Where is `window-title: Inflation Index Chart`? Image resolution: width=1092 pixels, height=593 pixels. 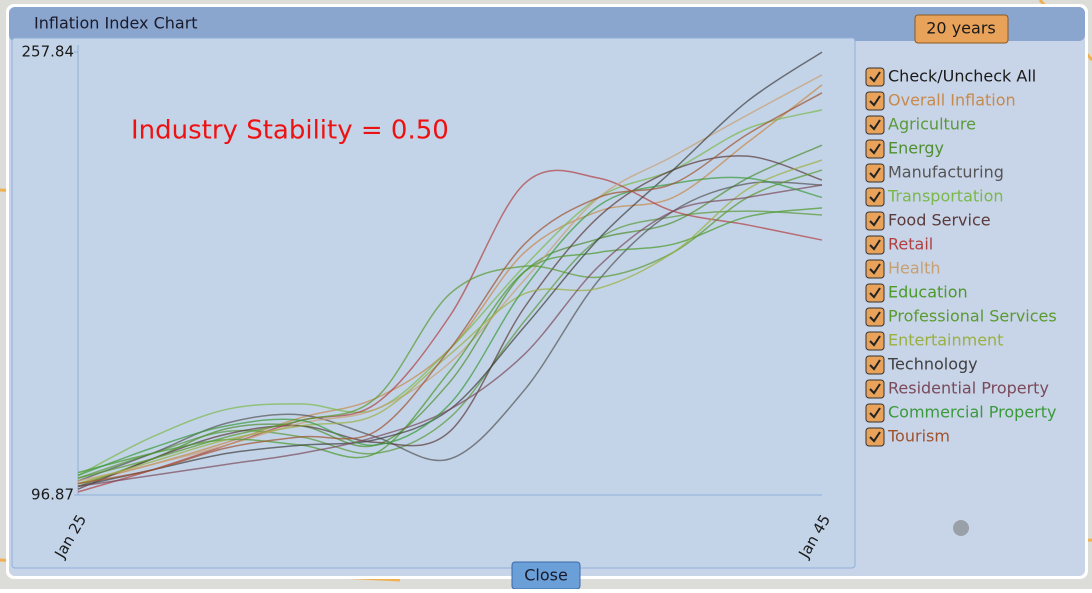
window-title: Inflation Index Chart is located at coordinates (116, 23).